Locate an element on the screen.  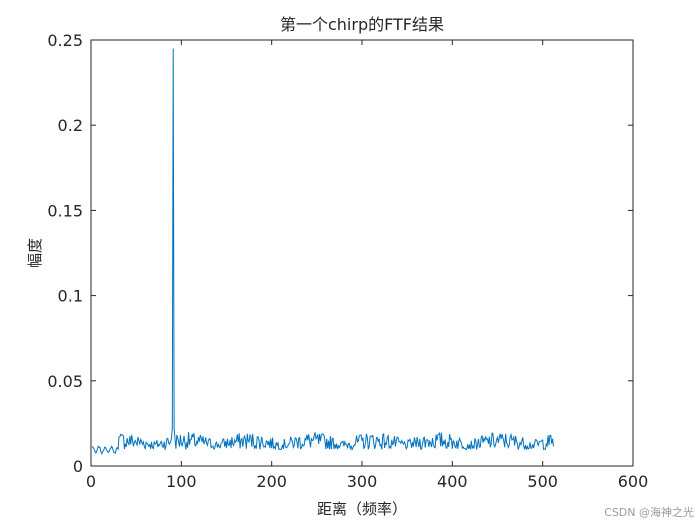
y-tick-label: 0.15 is located at coordinates (65, 210).